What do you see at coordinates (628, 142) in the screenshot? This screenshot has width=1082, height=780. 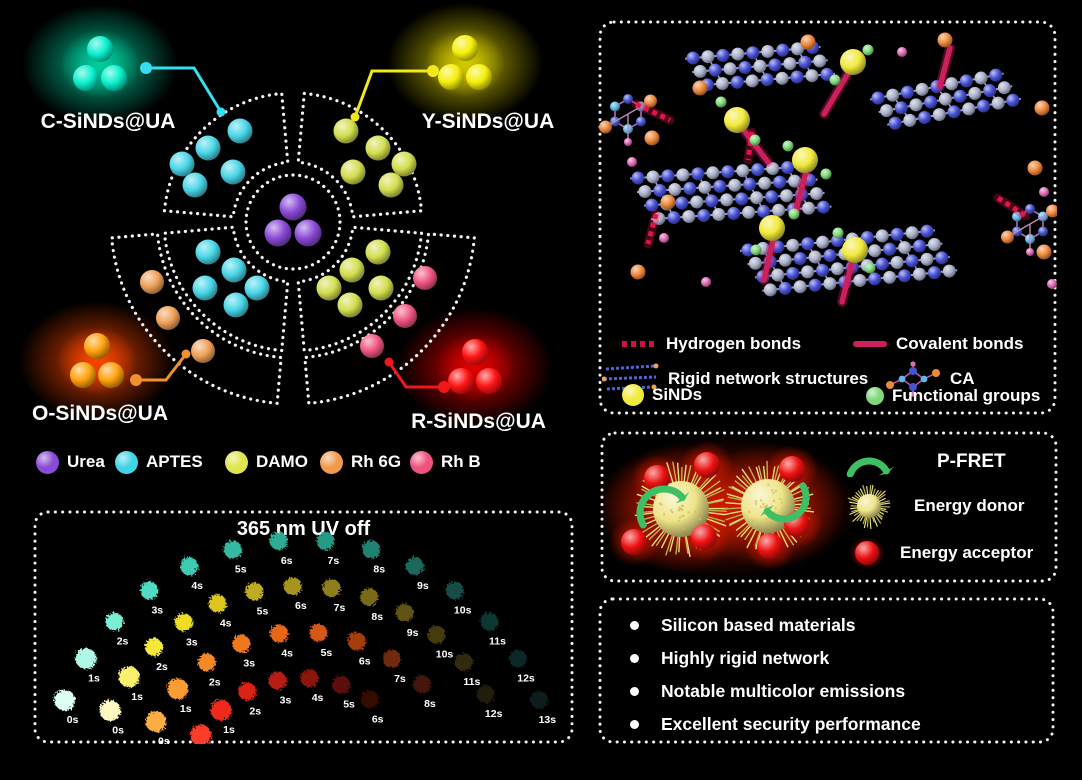 I see `h-atom` at bounding box center [628, 142].